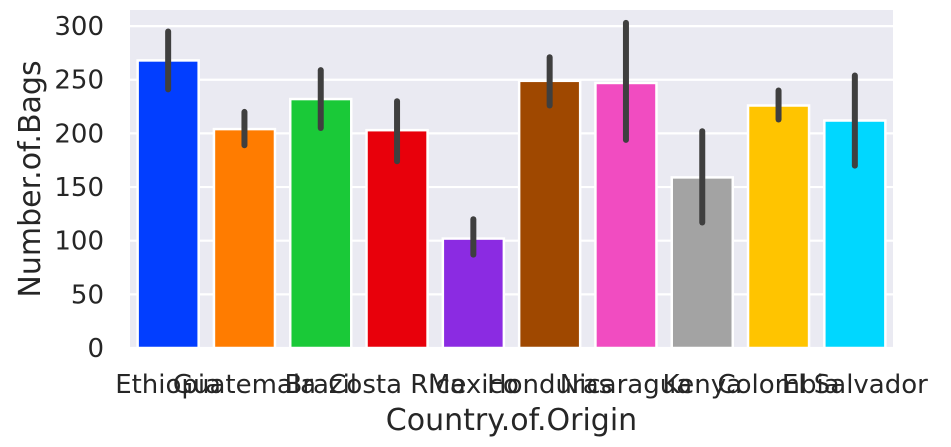 The width and height of the screenshot is (951, 447). I want to click on y-tick-label: 200, so click(79, 134).